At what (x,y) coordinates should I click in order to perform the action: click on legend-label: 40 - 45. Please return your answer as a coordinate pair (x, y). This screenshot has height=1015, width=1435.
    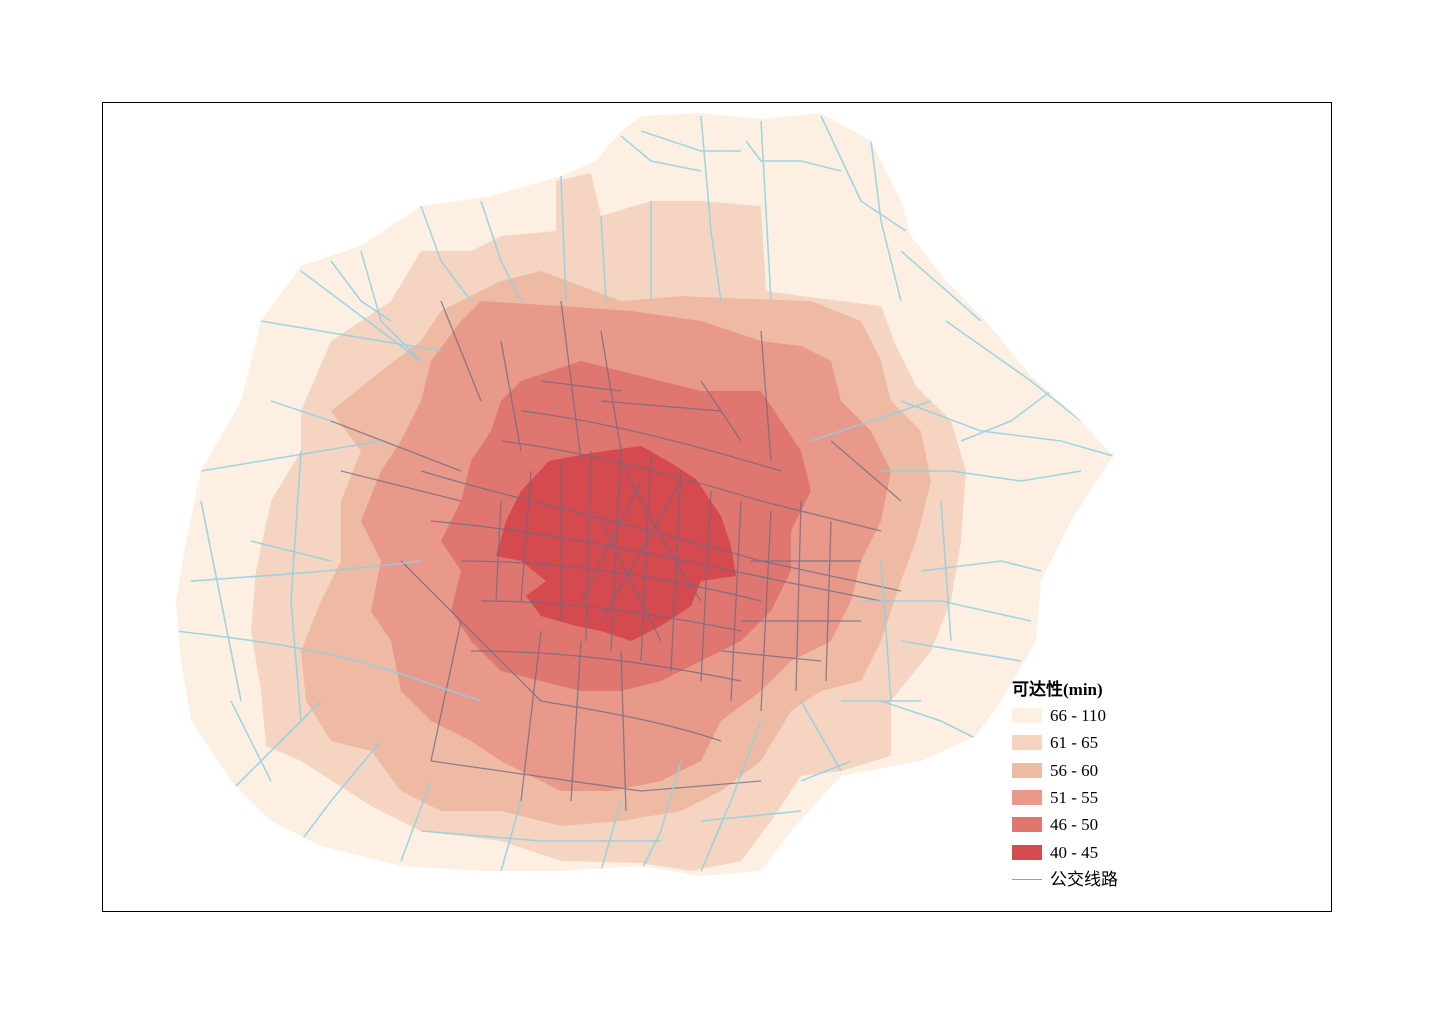
    Looking at the image, I should click on (1074, 852).